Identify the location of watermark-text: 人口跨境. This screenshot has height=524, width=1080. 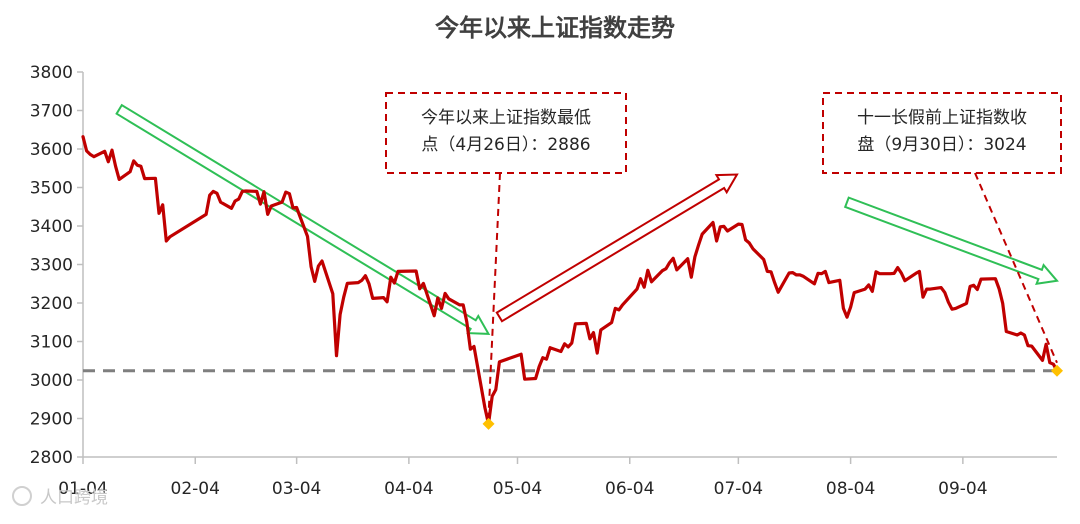
(74, 498).